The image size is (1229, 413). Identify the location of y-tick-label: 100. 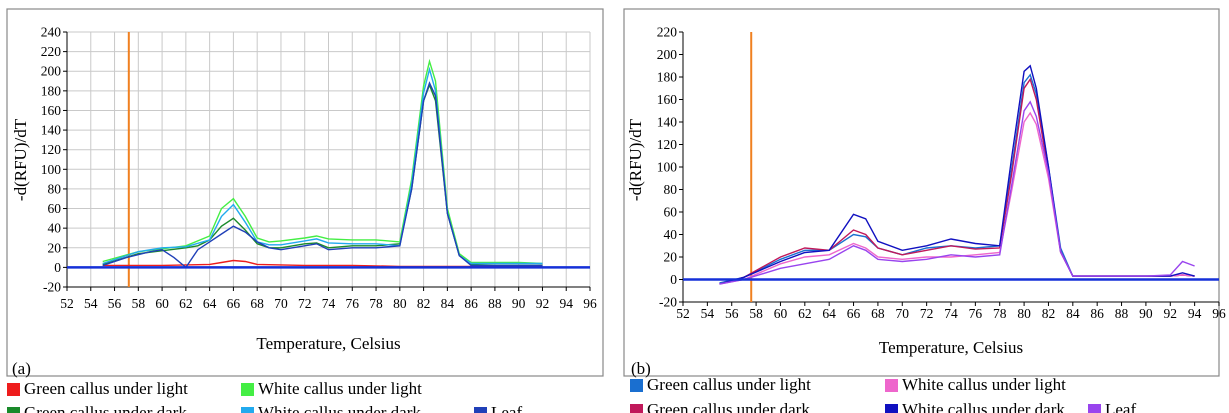
(667, 167).